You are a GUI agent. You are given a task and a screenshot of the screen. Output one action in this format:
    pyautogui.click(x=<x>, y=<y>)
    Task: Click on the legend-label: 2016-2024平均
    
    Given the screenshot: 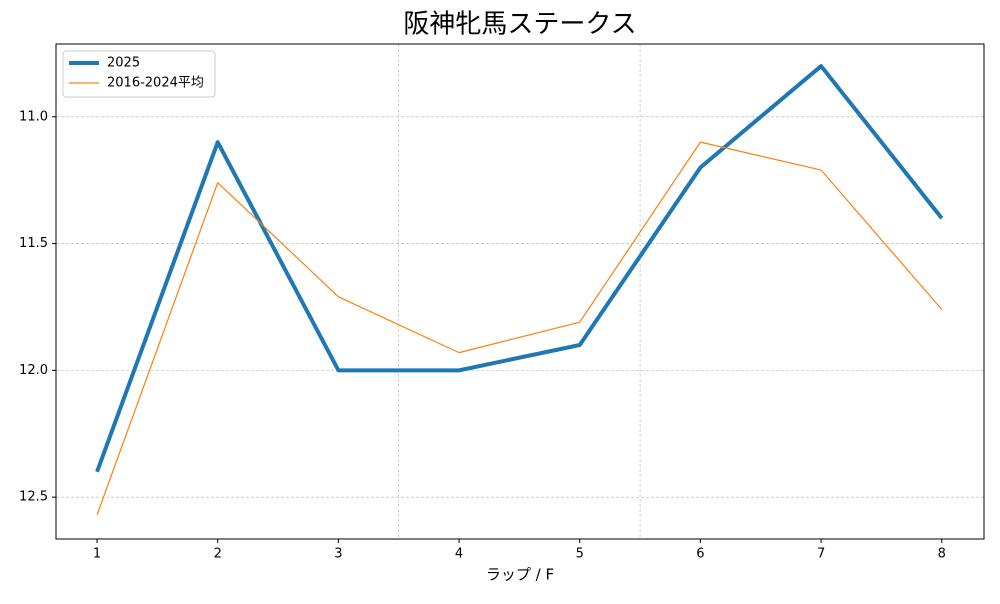 What is the action you would take?
    pyautogui.click(x=155, y=83)
    